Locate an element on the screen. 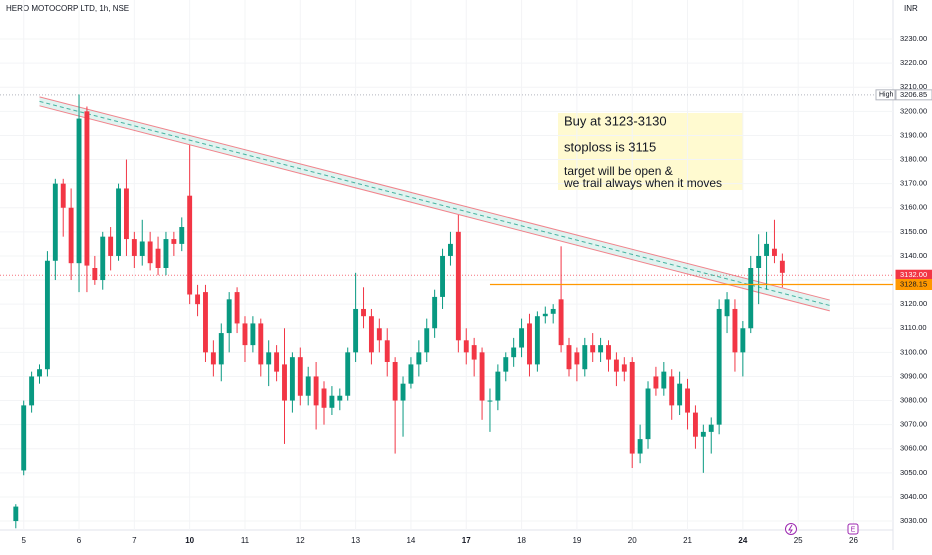  y-tick-label: 3080.00 is located at coordinates (913, 400).